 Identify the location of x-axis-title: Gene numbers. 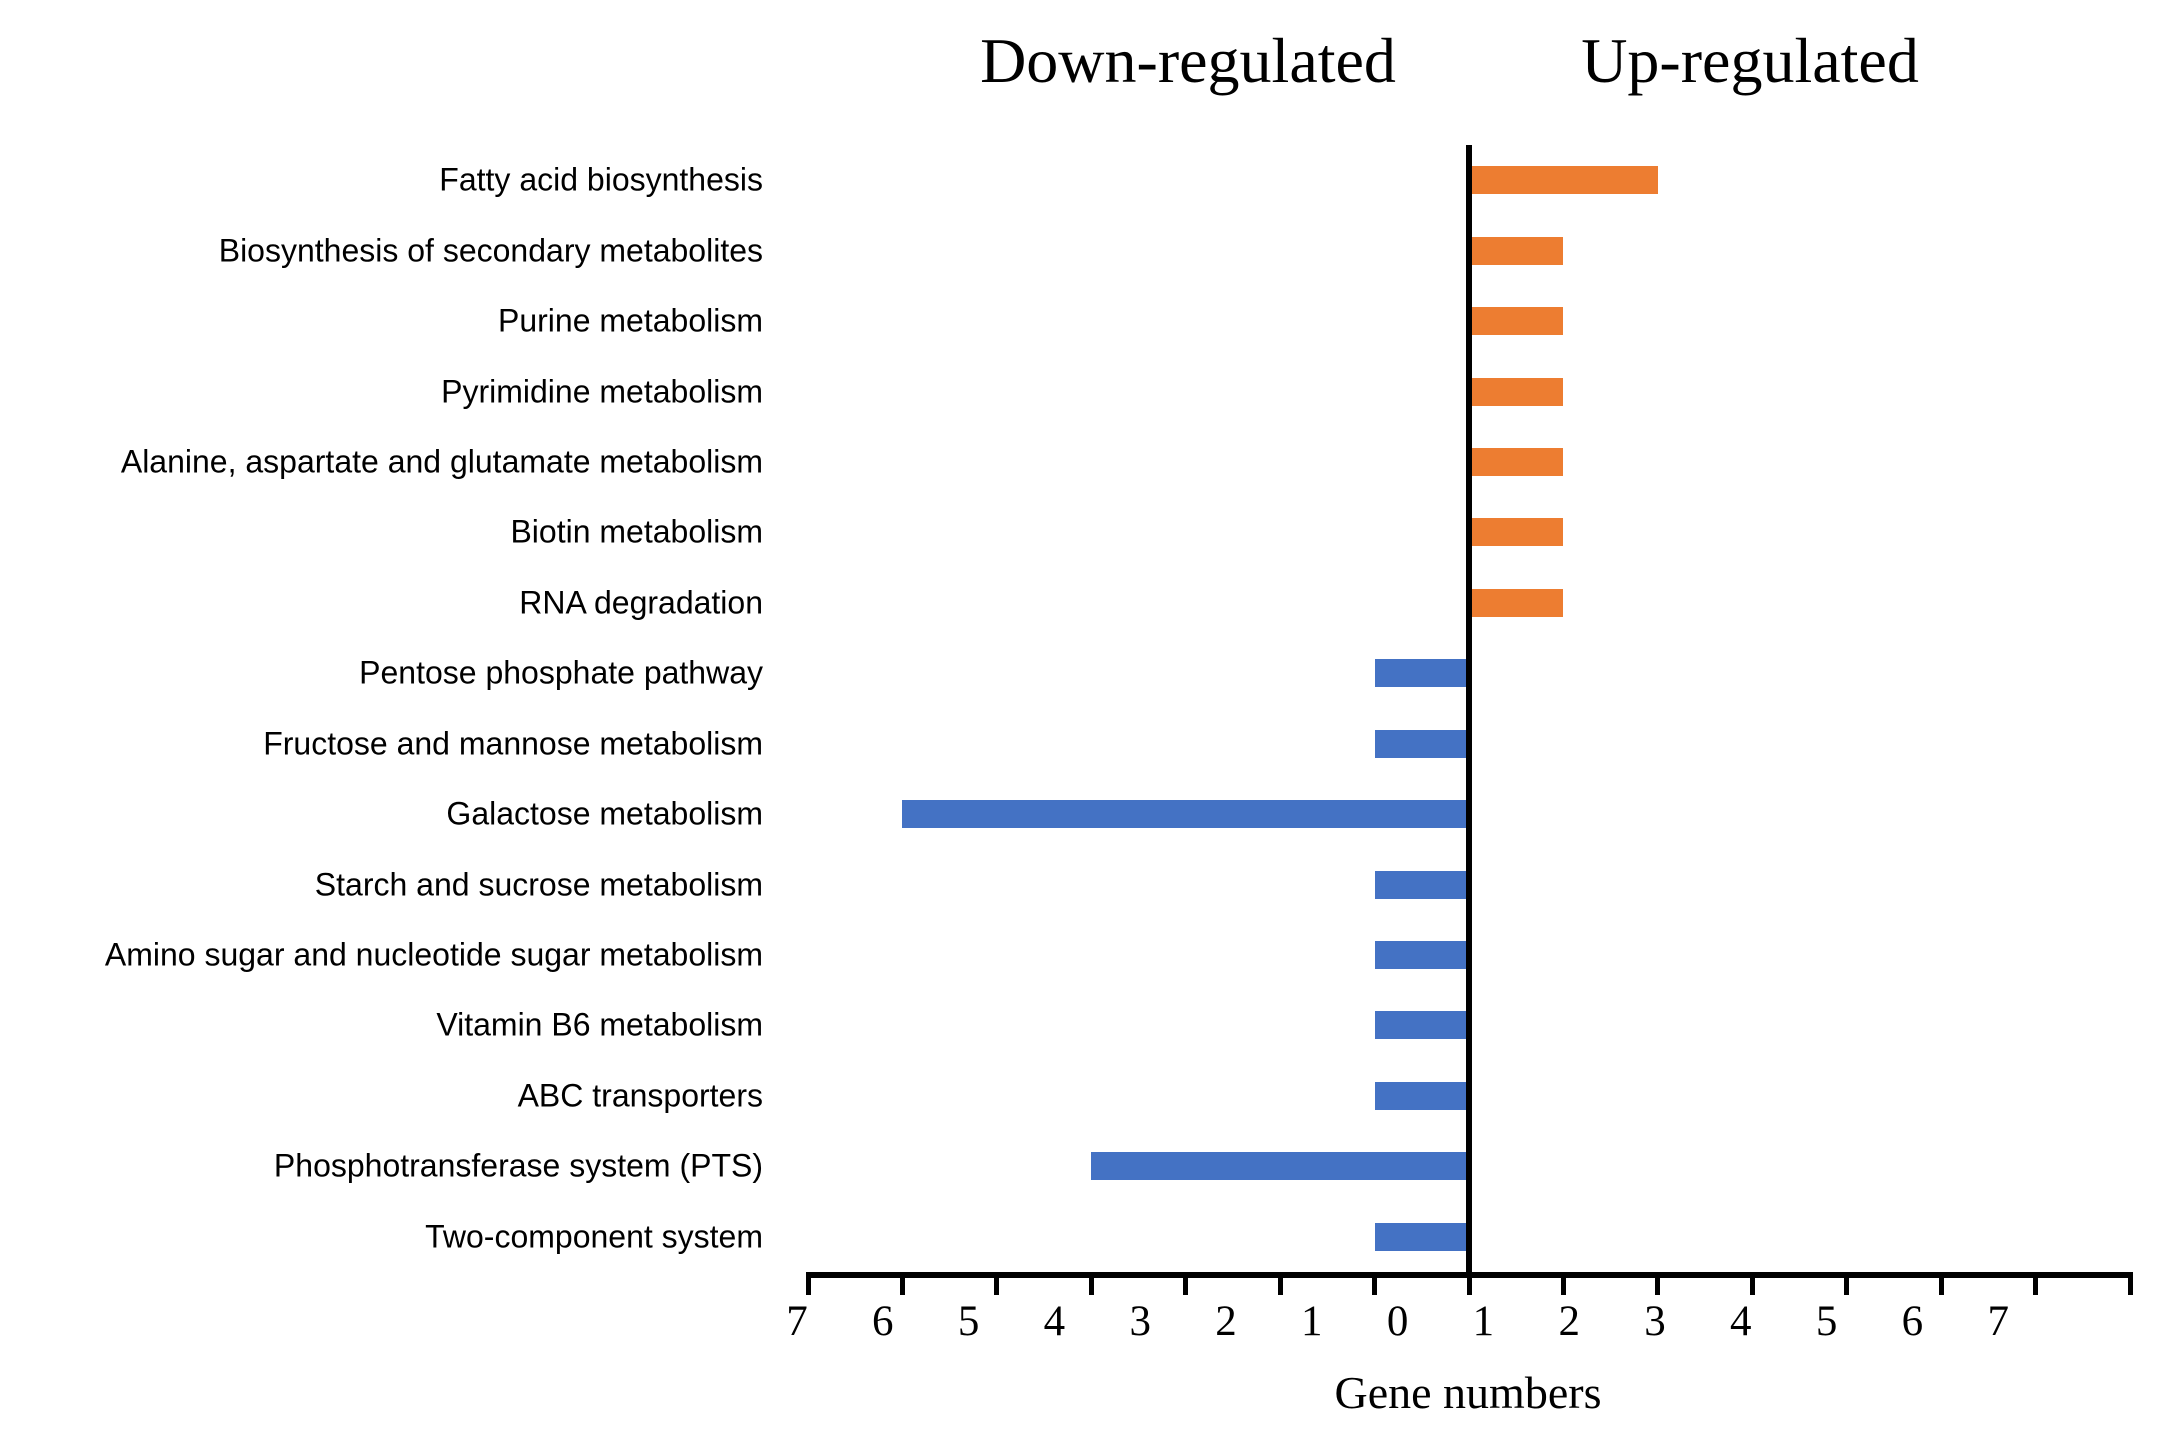
(1468, 1392).